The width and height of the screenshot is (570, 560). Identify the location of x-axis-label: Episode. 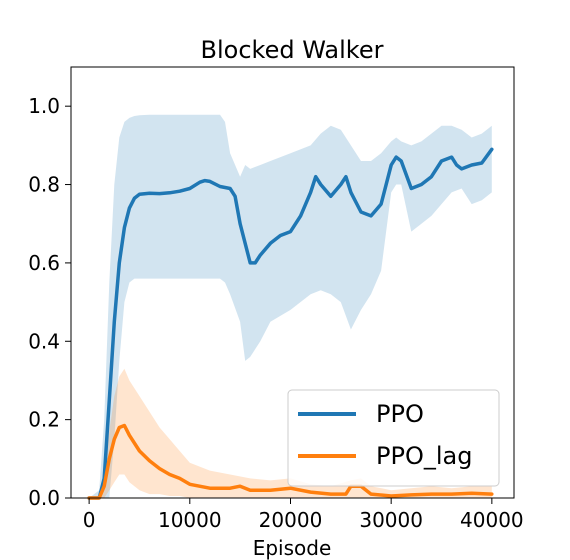
(292, 548).